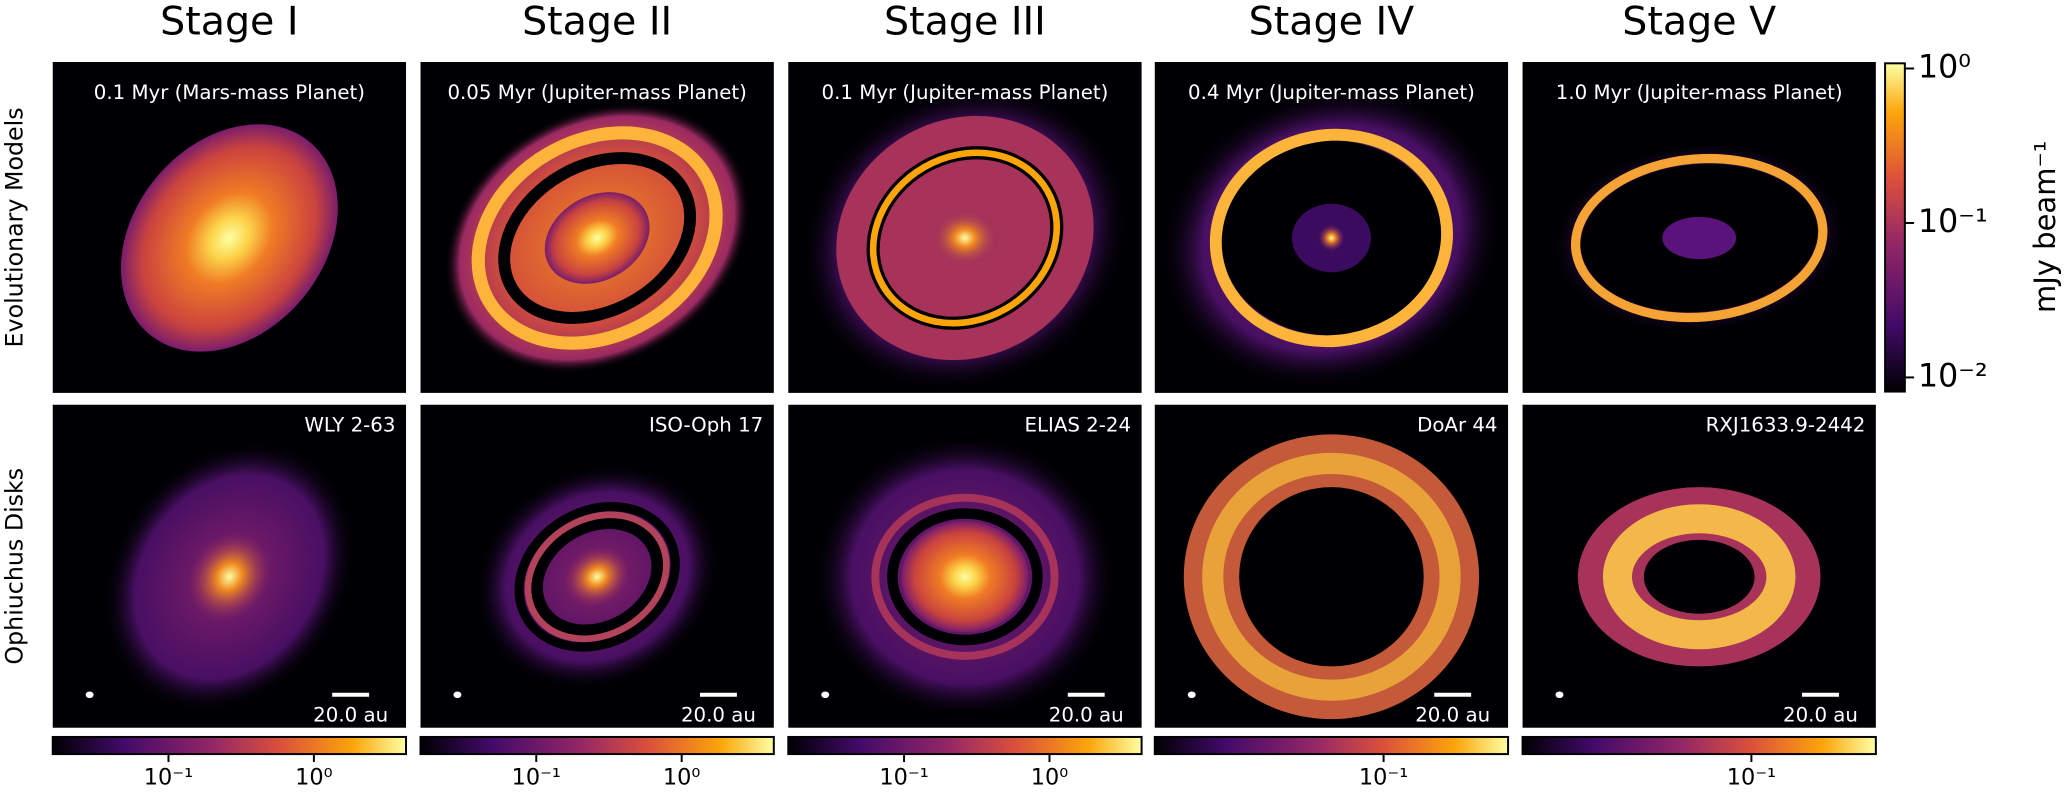 The height and width of the screenshot is (795, 2067). Describe the element at coordinates (14, 227) in the screenshot. I see `row-label: Evolutionary Models` at that location.